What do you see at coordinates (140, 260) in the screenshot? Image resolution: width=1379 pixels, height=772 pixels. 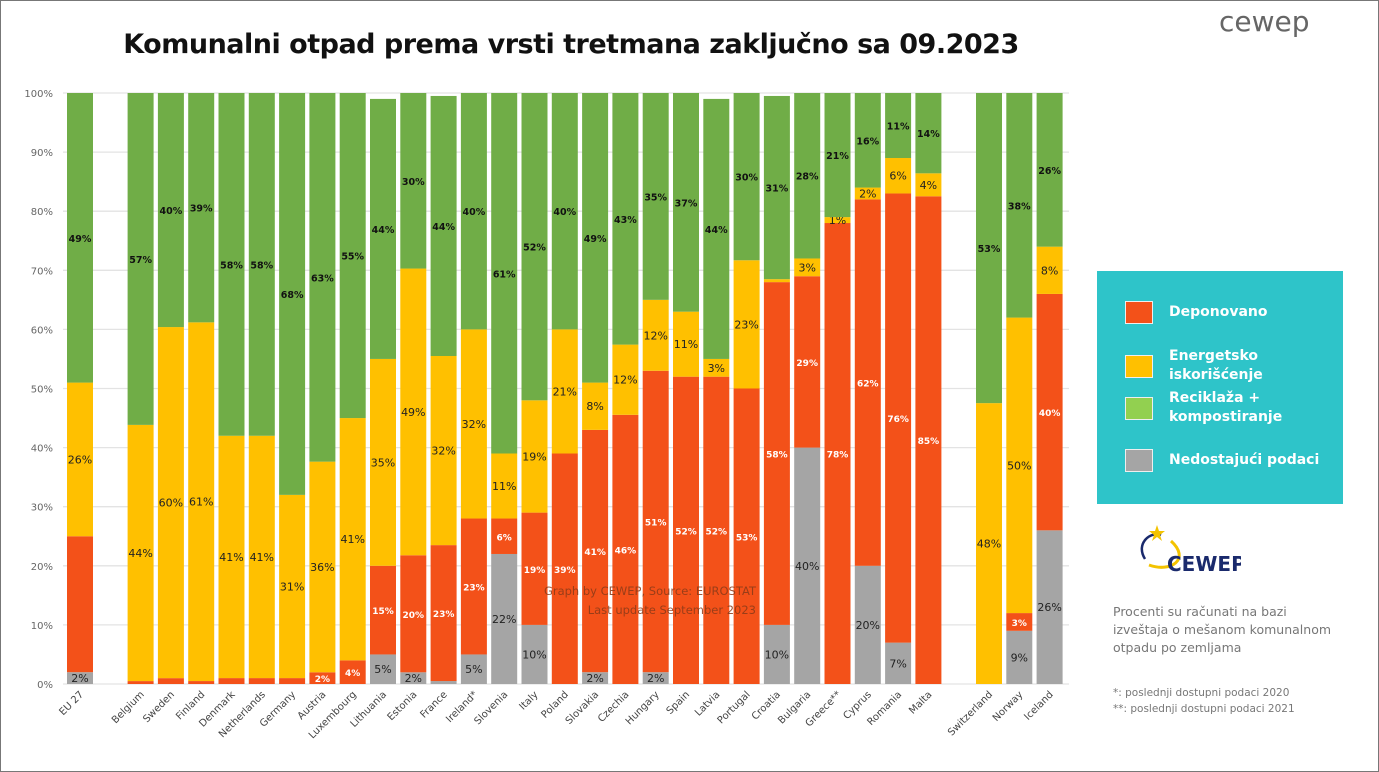 I see `data-label: 57%` at bounding box center [140, 260].